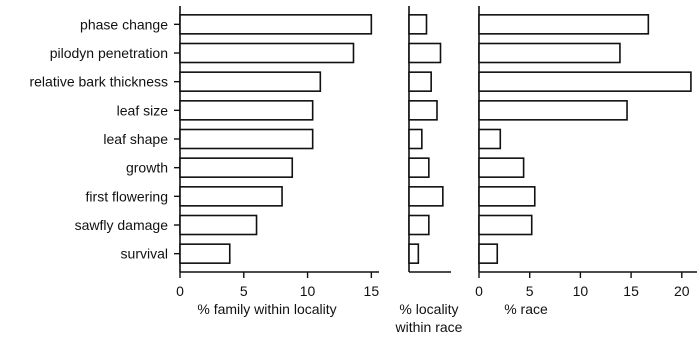 Image resolution: width=699 pixels, height=338 pixels. What do you see at coordinates (135, 139) in the screenshot?
I see `category-label: leaf shape` at bounding box center [135, 139].